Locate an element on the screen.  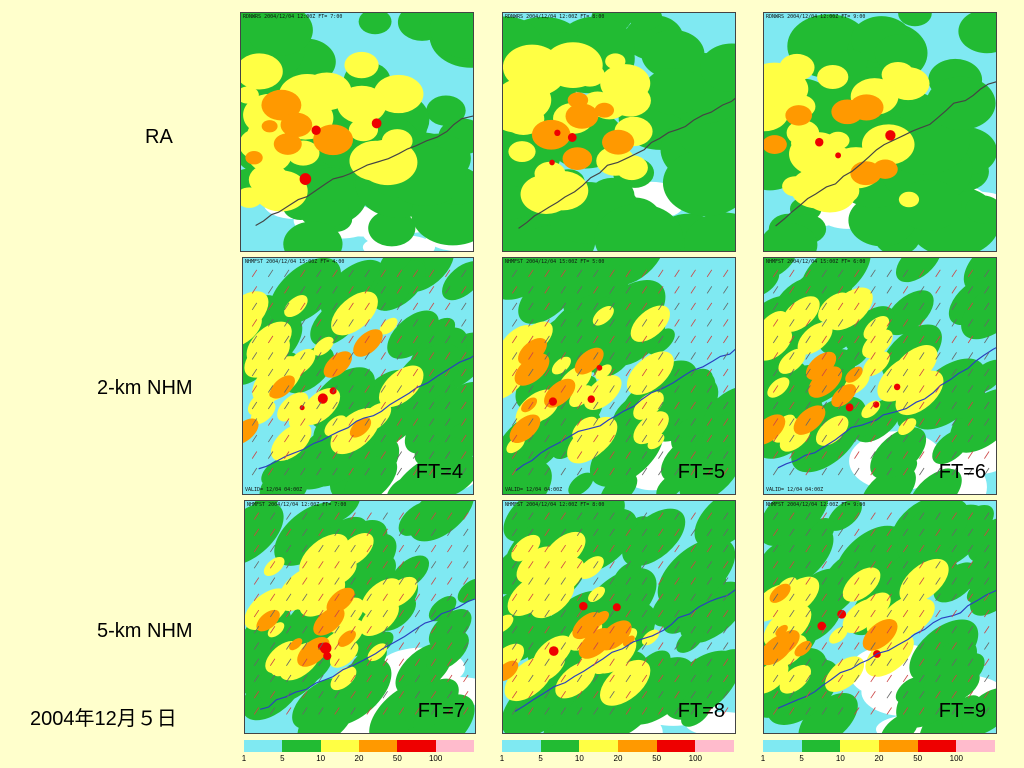
ft-label: FT=7 is located at coordinates (441, 711).